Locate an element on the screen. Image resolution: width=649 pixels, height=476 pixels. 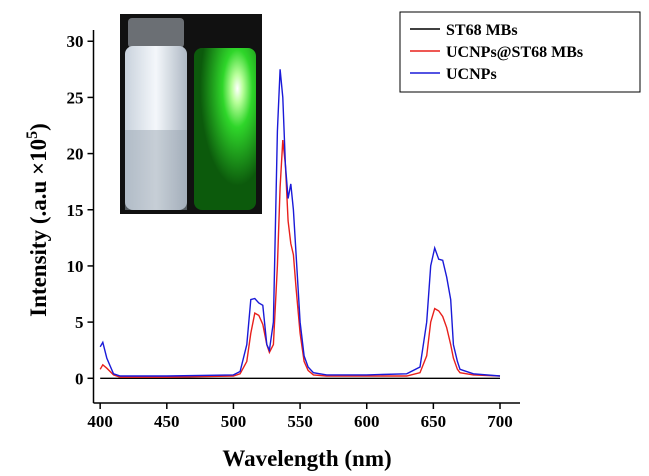
y-tick-label: 20 is located at coordinates (75, 154).